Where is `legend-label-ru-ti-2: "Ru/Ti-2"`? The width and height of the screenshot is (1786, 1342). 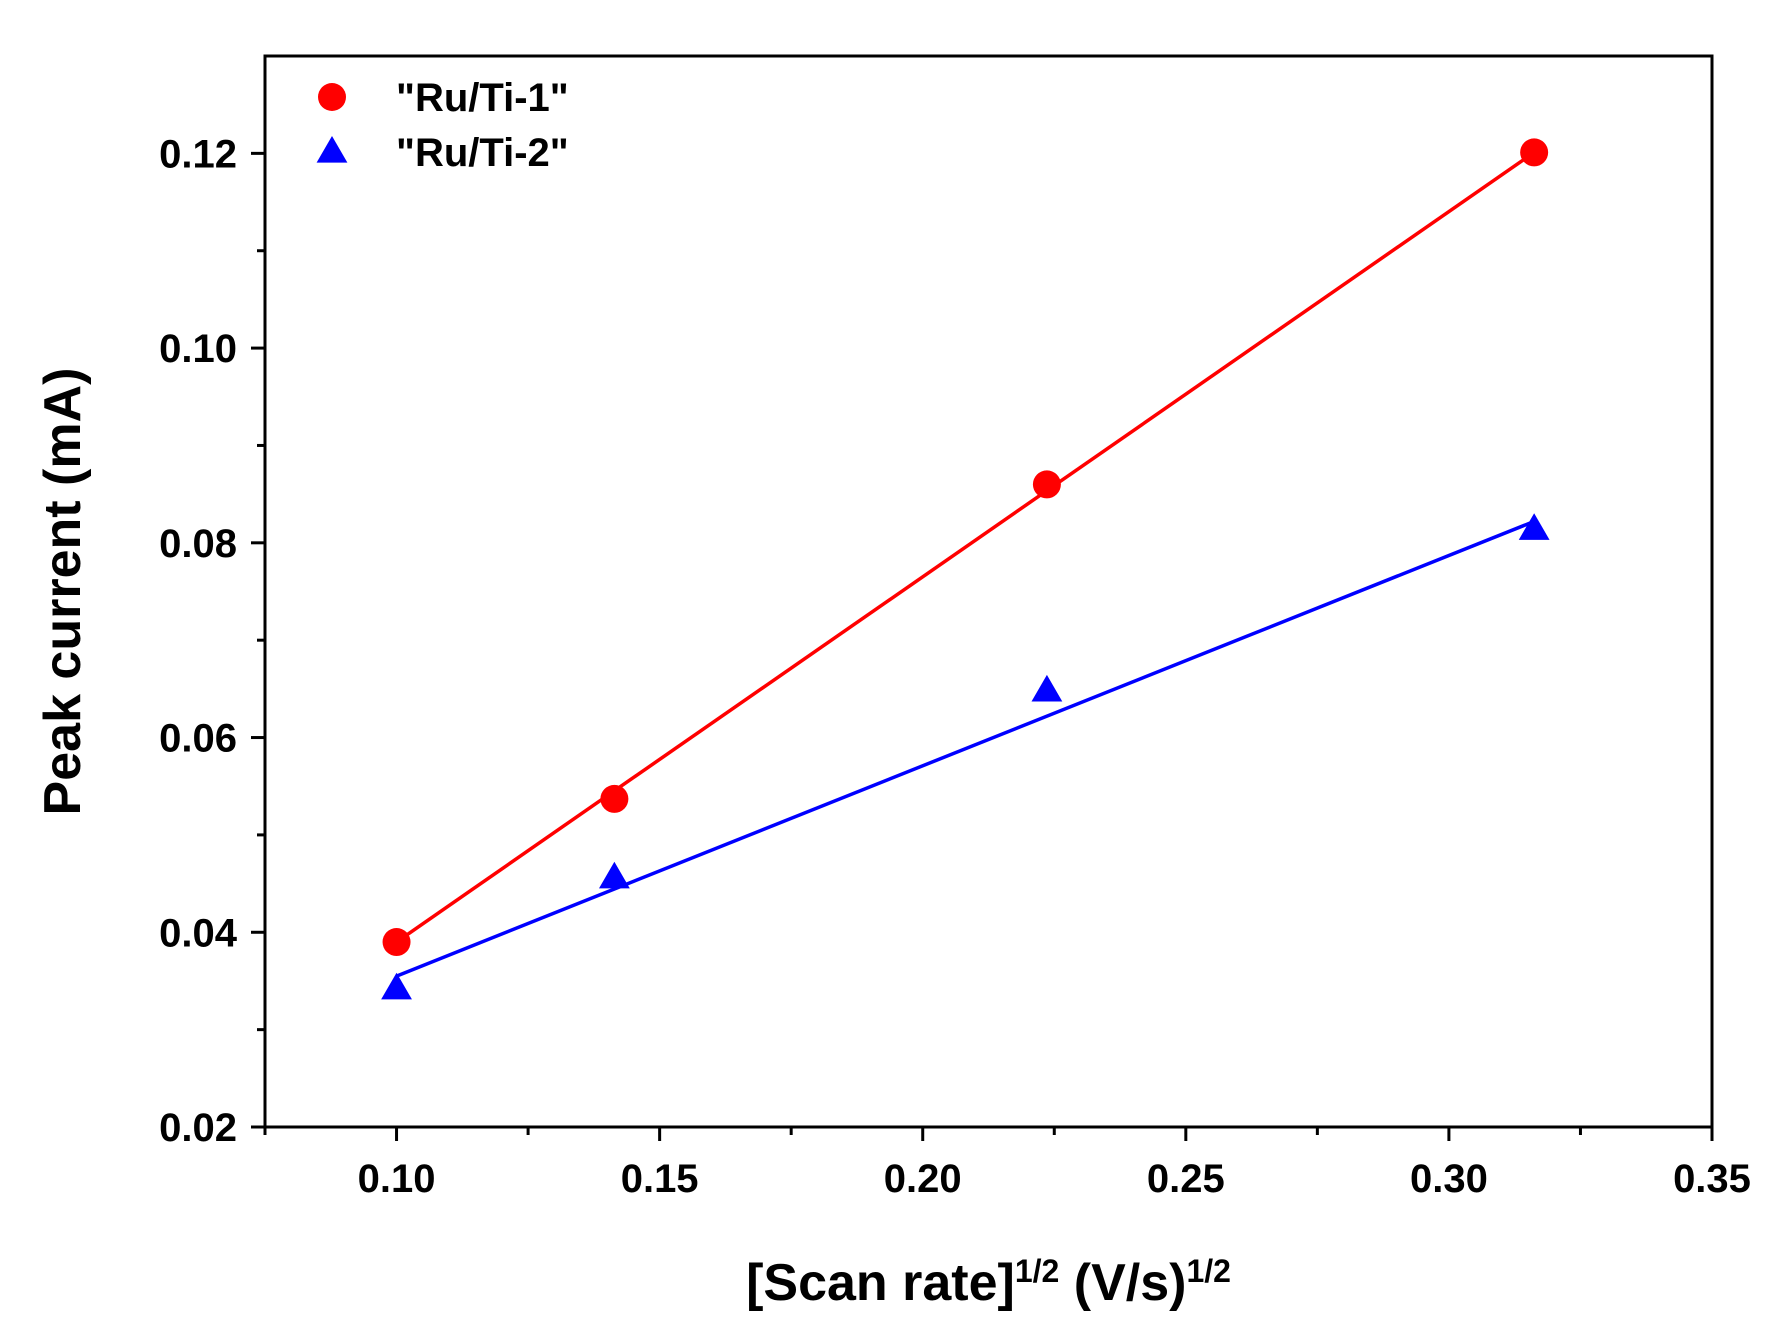
legend-label-ru-ti-2: "Ru/Ti-2" is located at coordinates (482, 153).